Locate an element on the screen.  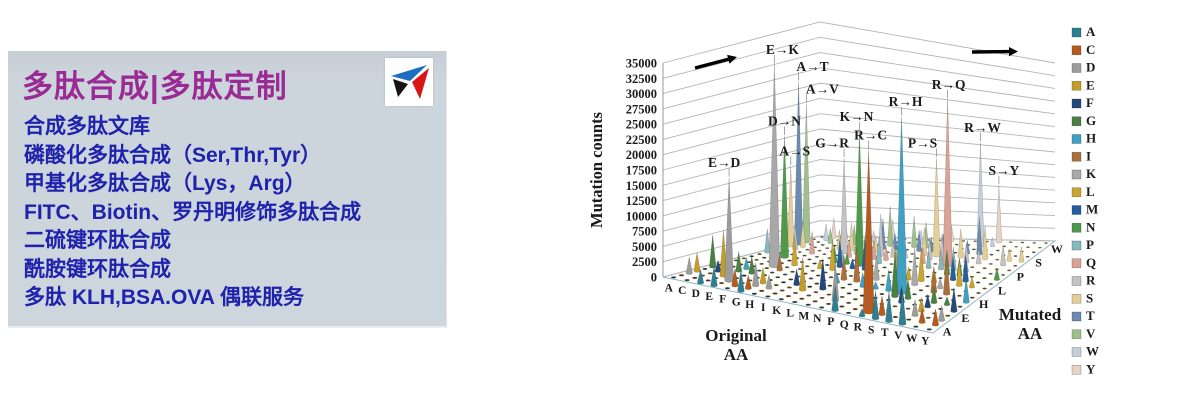
legend-label: M is located at coordinates (1092, 209).